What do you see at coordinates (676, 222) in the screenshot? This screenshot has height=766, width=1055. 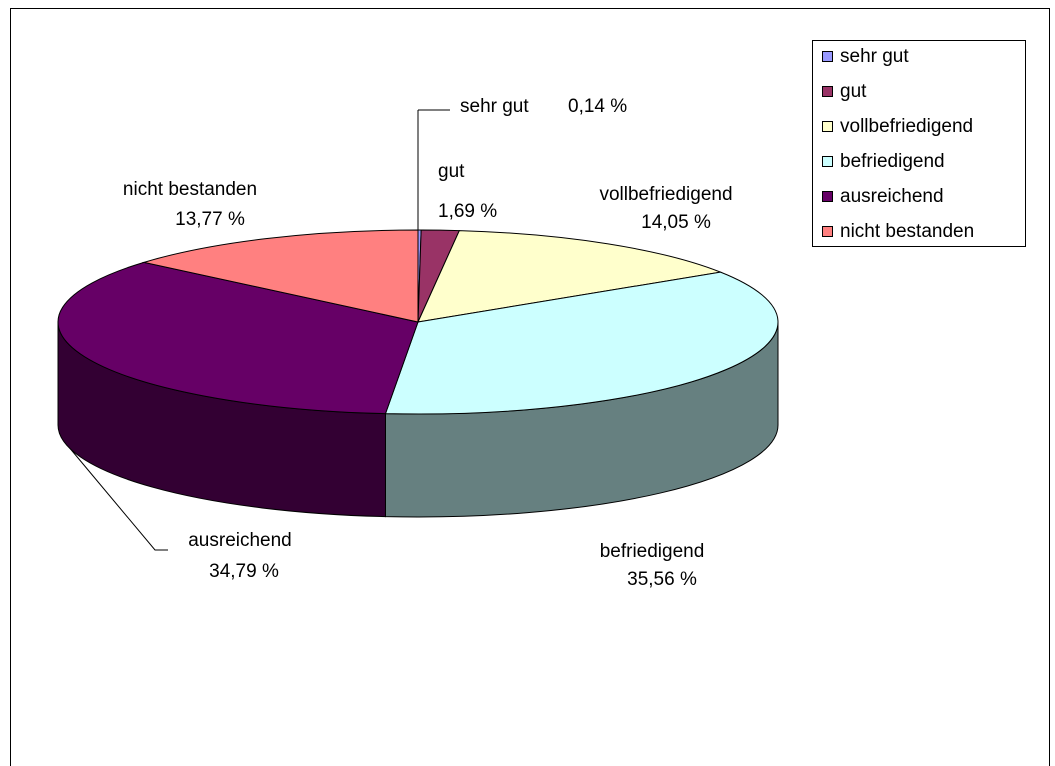 I see `value-label: 14,05 %` at bounding box center [676, 222].